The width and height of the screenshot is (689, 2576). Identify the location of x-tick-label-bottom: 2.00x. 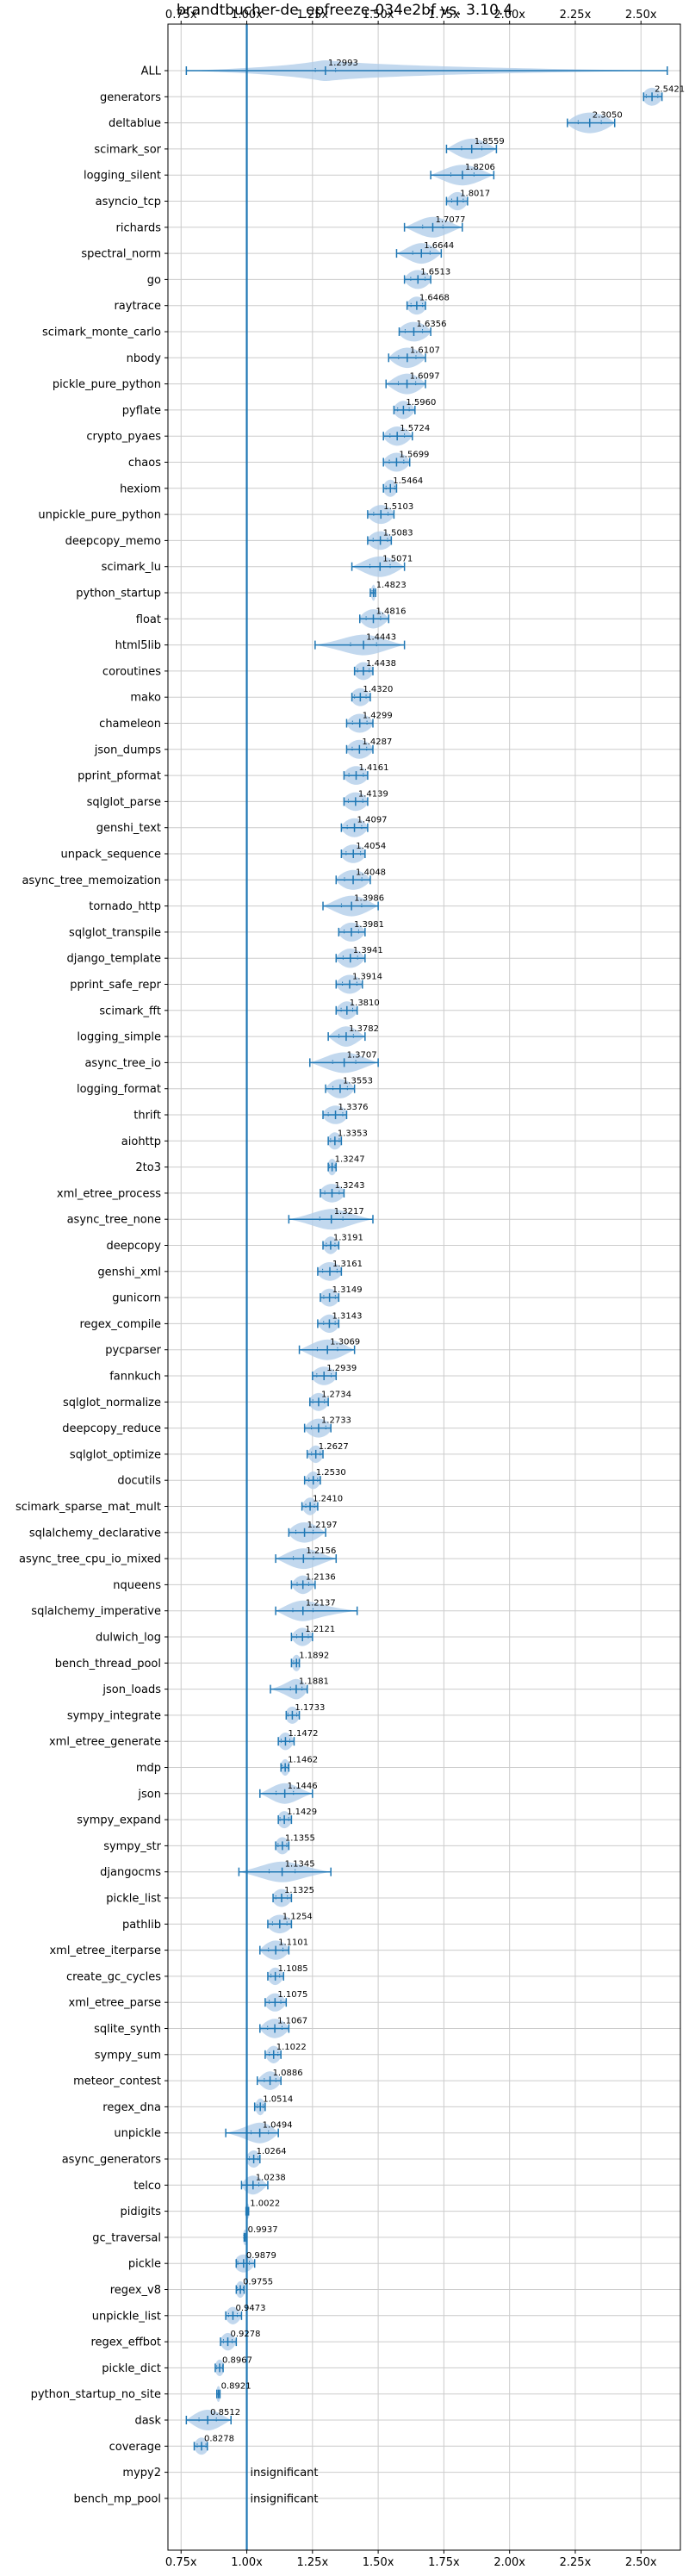
(509, 2563).